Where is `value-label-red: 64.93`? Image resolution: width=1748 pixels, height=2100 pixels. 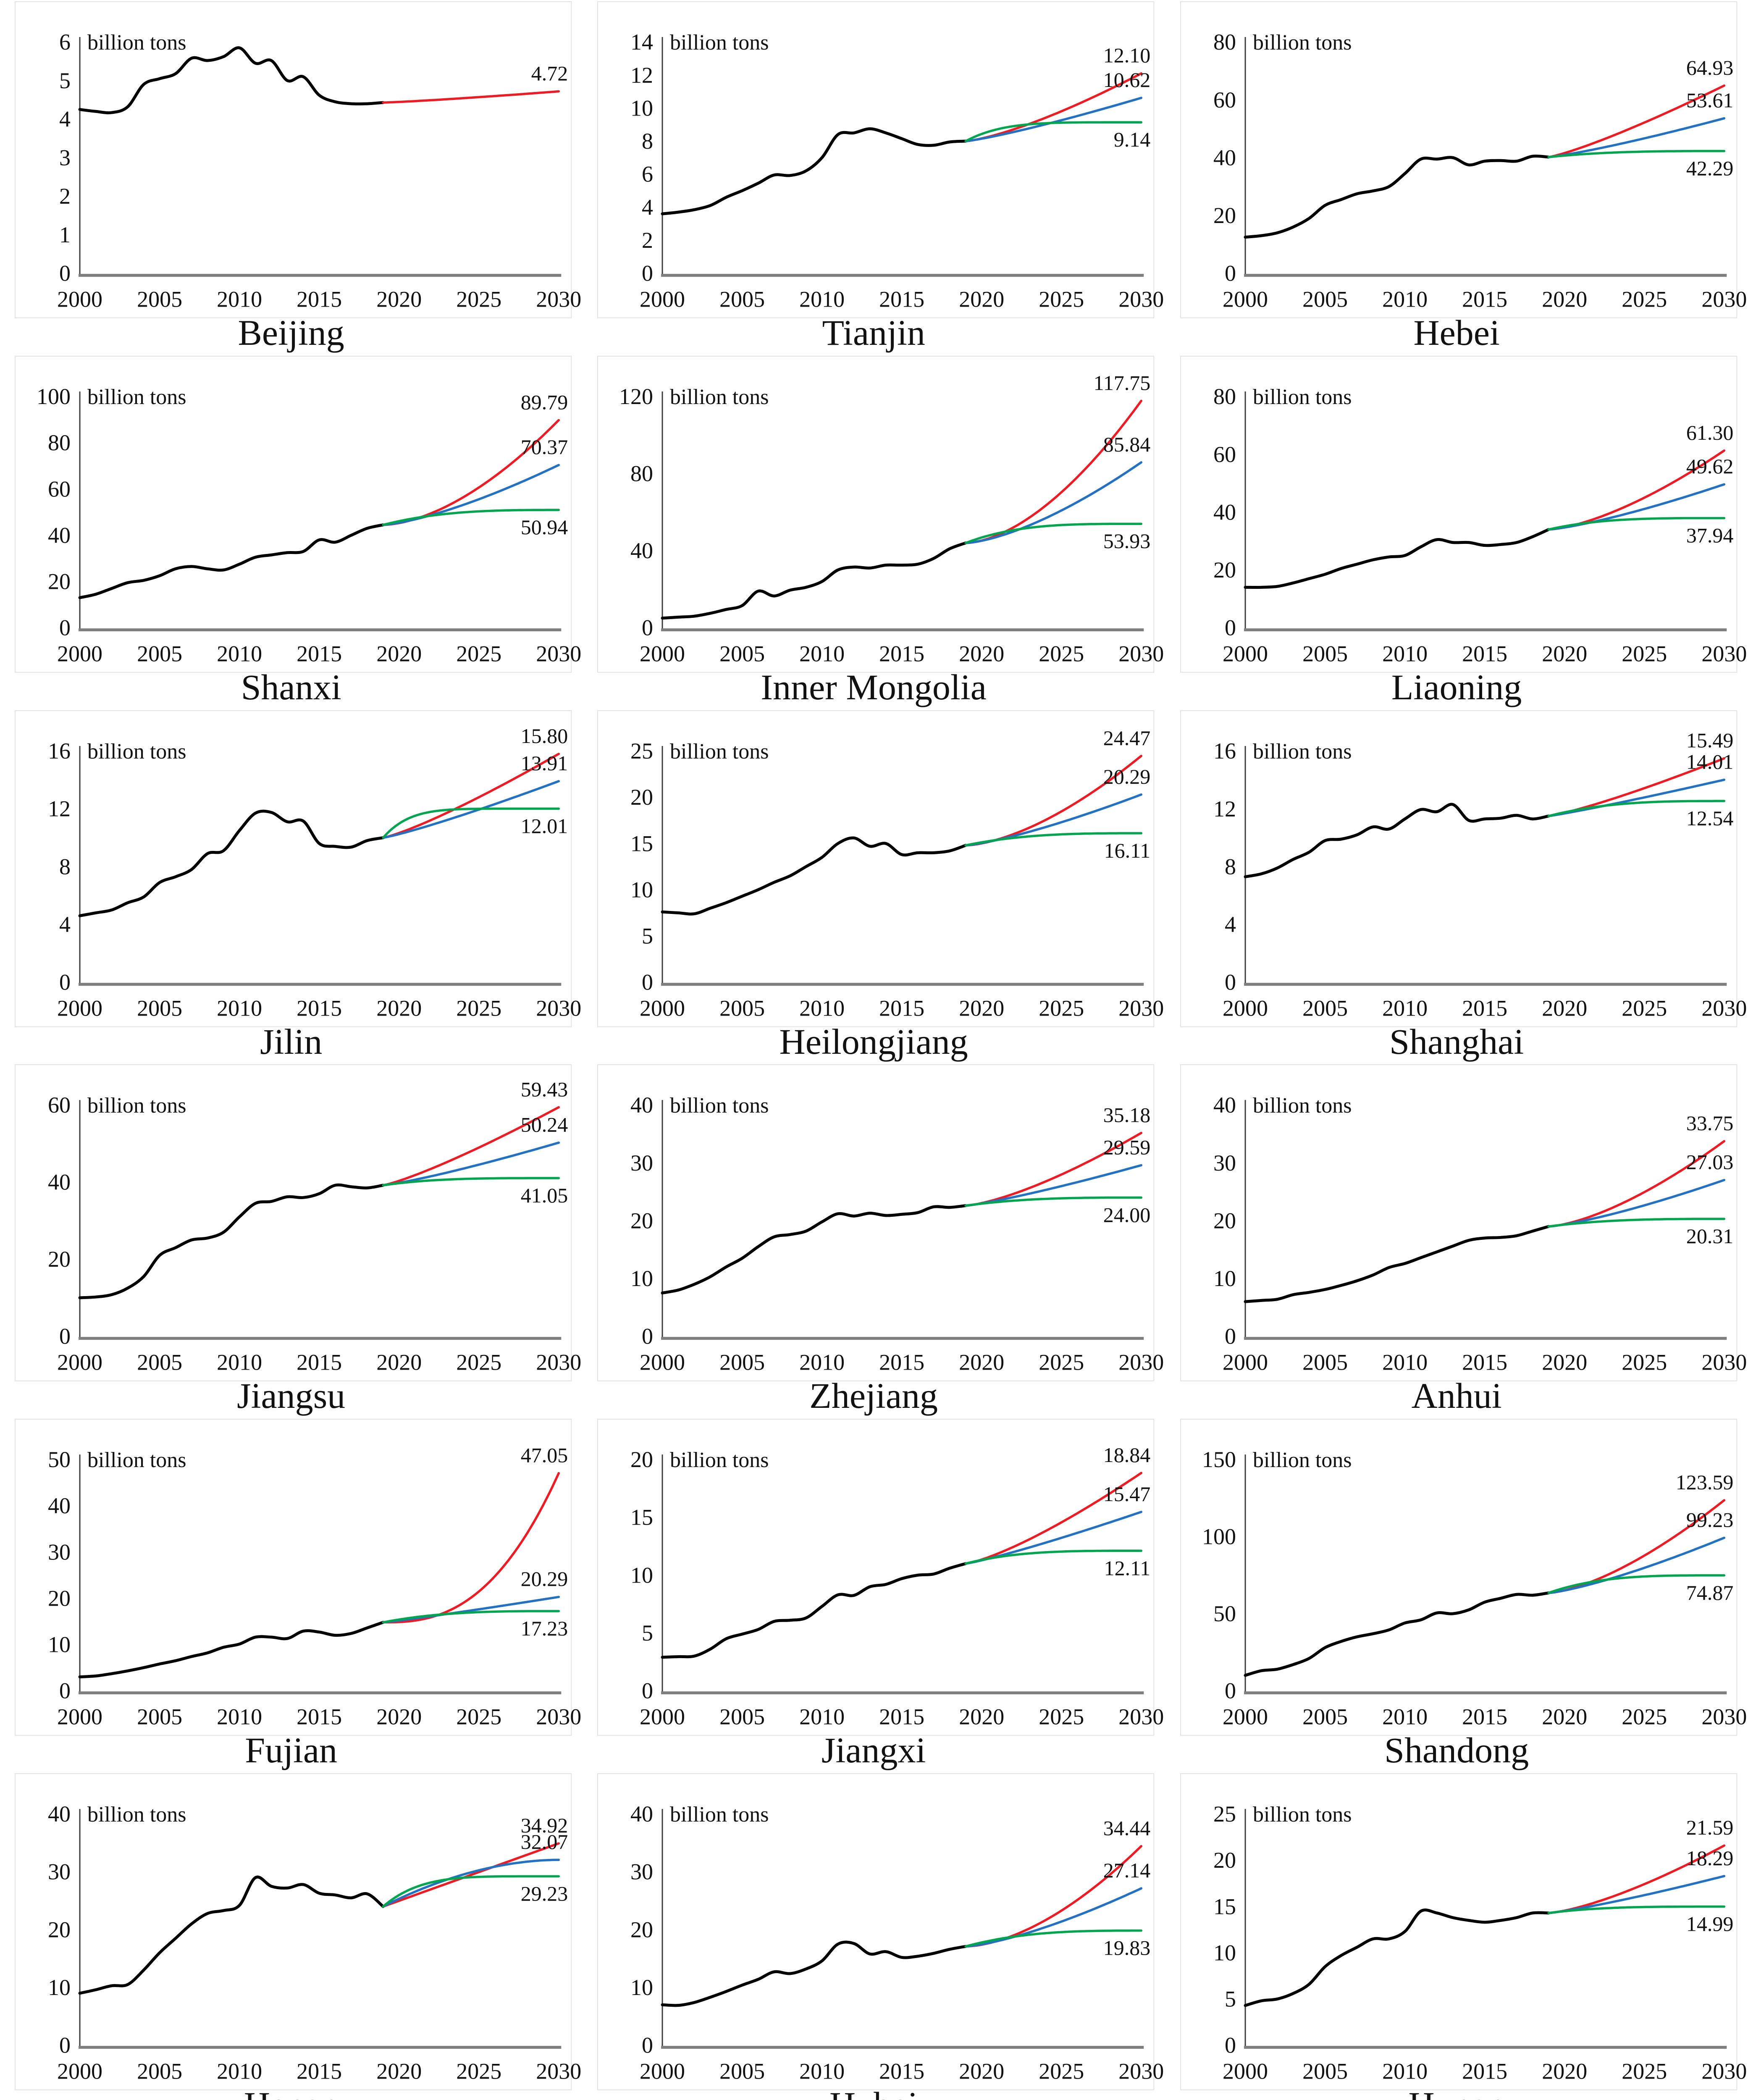
value-label-red: 64.93 is located at coordinates (1709, 67).